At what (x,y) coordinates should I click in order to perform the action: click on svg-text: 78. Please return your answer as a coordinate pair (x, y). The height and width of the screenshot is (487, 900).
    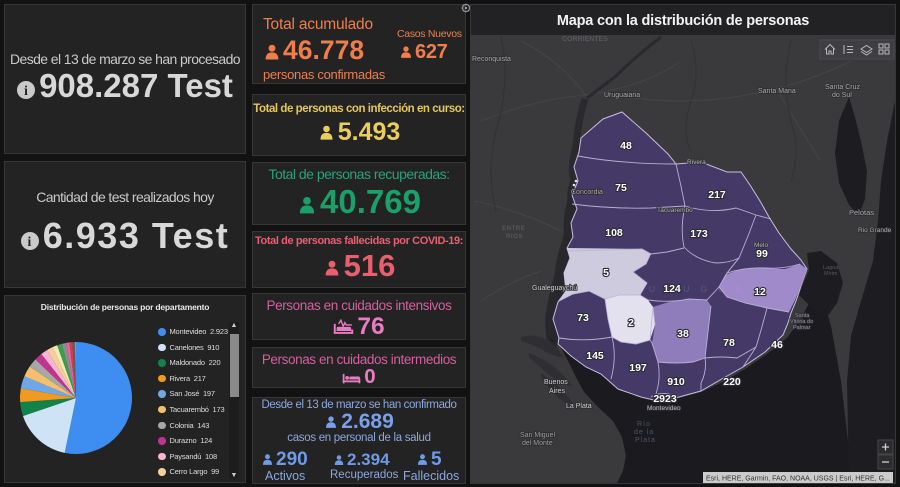
    Looking at the image, I should click on (729, 343).